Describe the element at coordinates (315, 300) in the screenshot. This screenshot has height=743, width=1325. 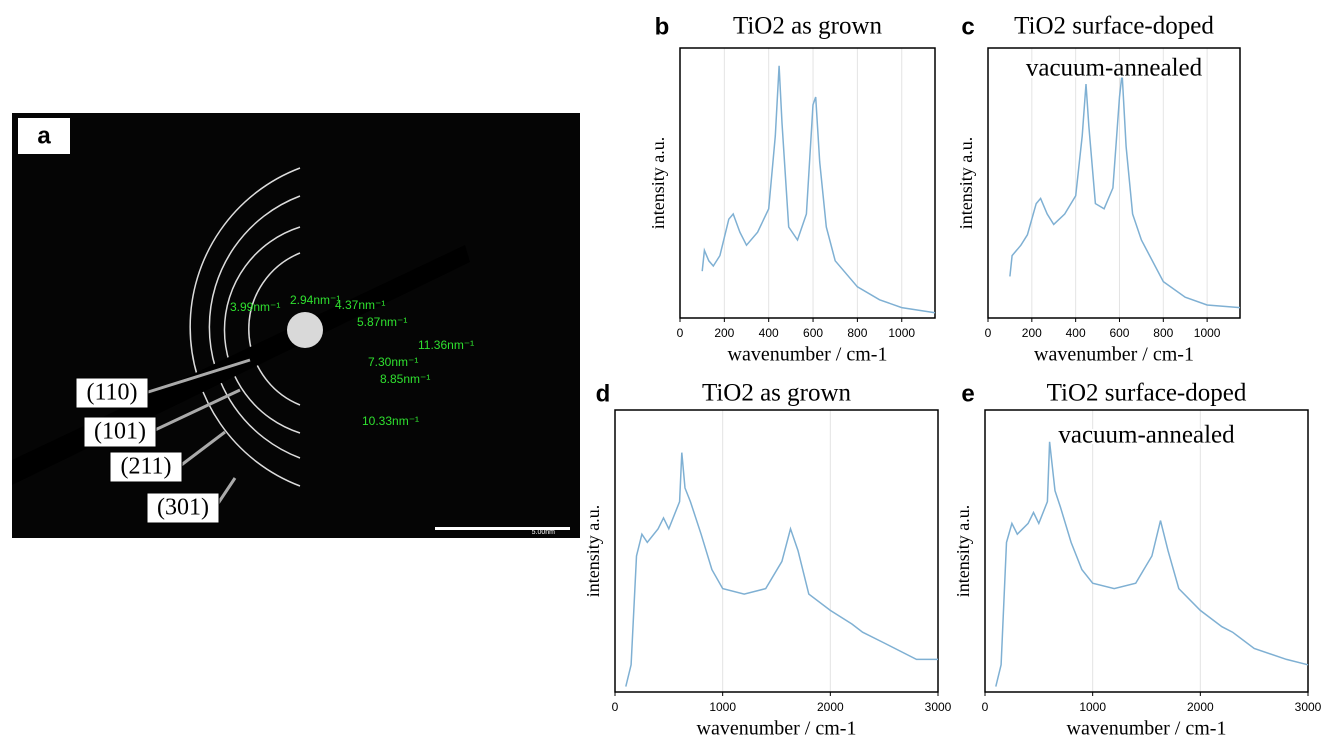
I see `d-spacing-label: 2.94nm⁻¹` at that location.